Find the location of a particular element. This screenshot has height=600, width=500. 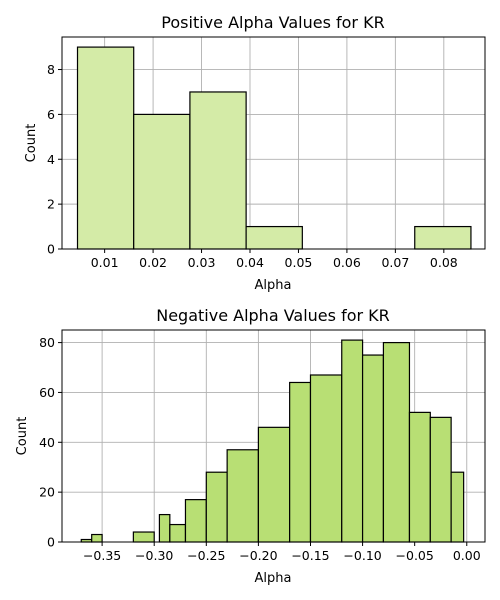

x-axis-ticks: −0.35 −0.30 −0.25 −0.20 −0.15 −0.10 −0.05 0.00 is located at coordinates (282, 552).